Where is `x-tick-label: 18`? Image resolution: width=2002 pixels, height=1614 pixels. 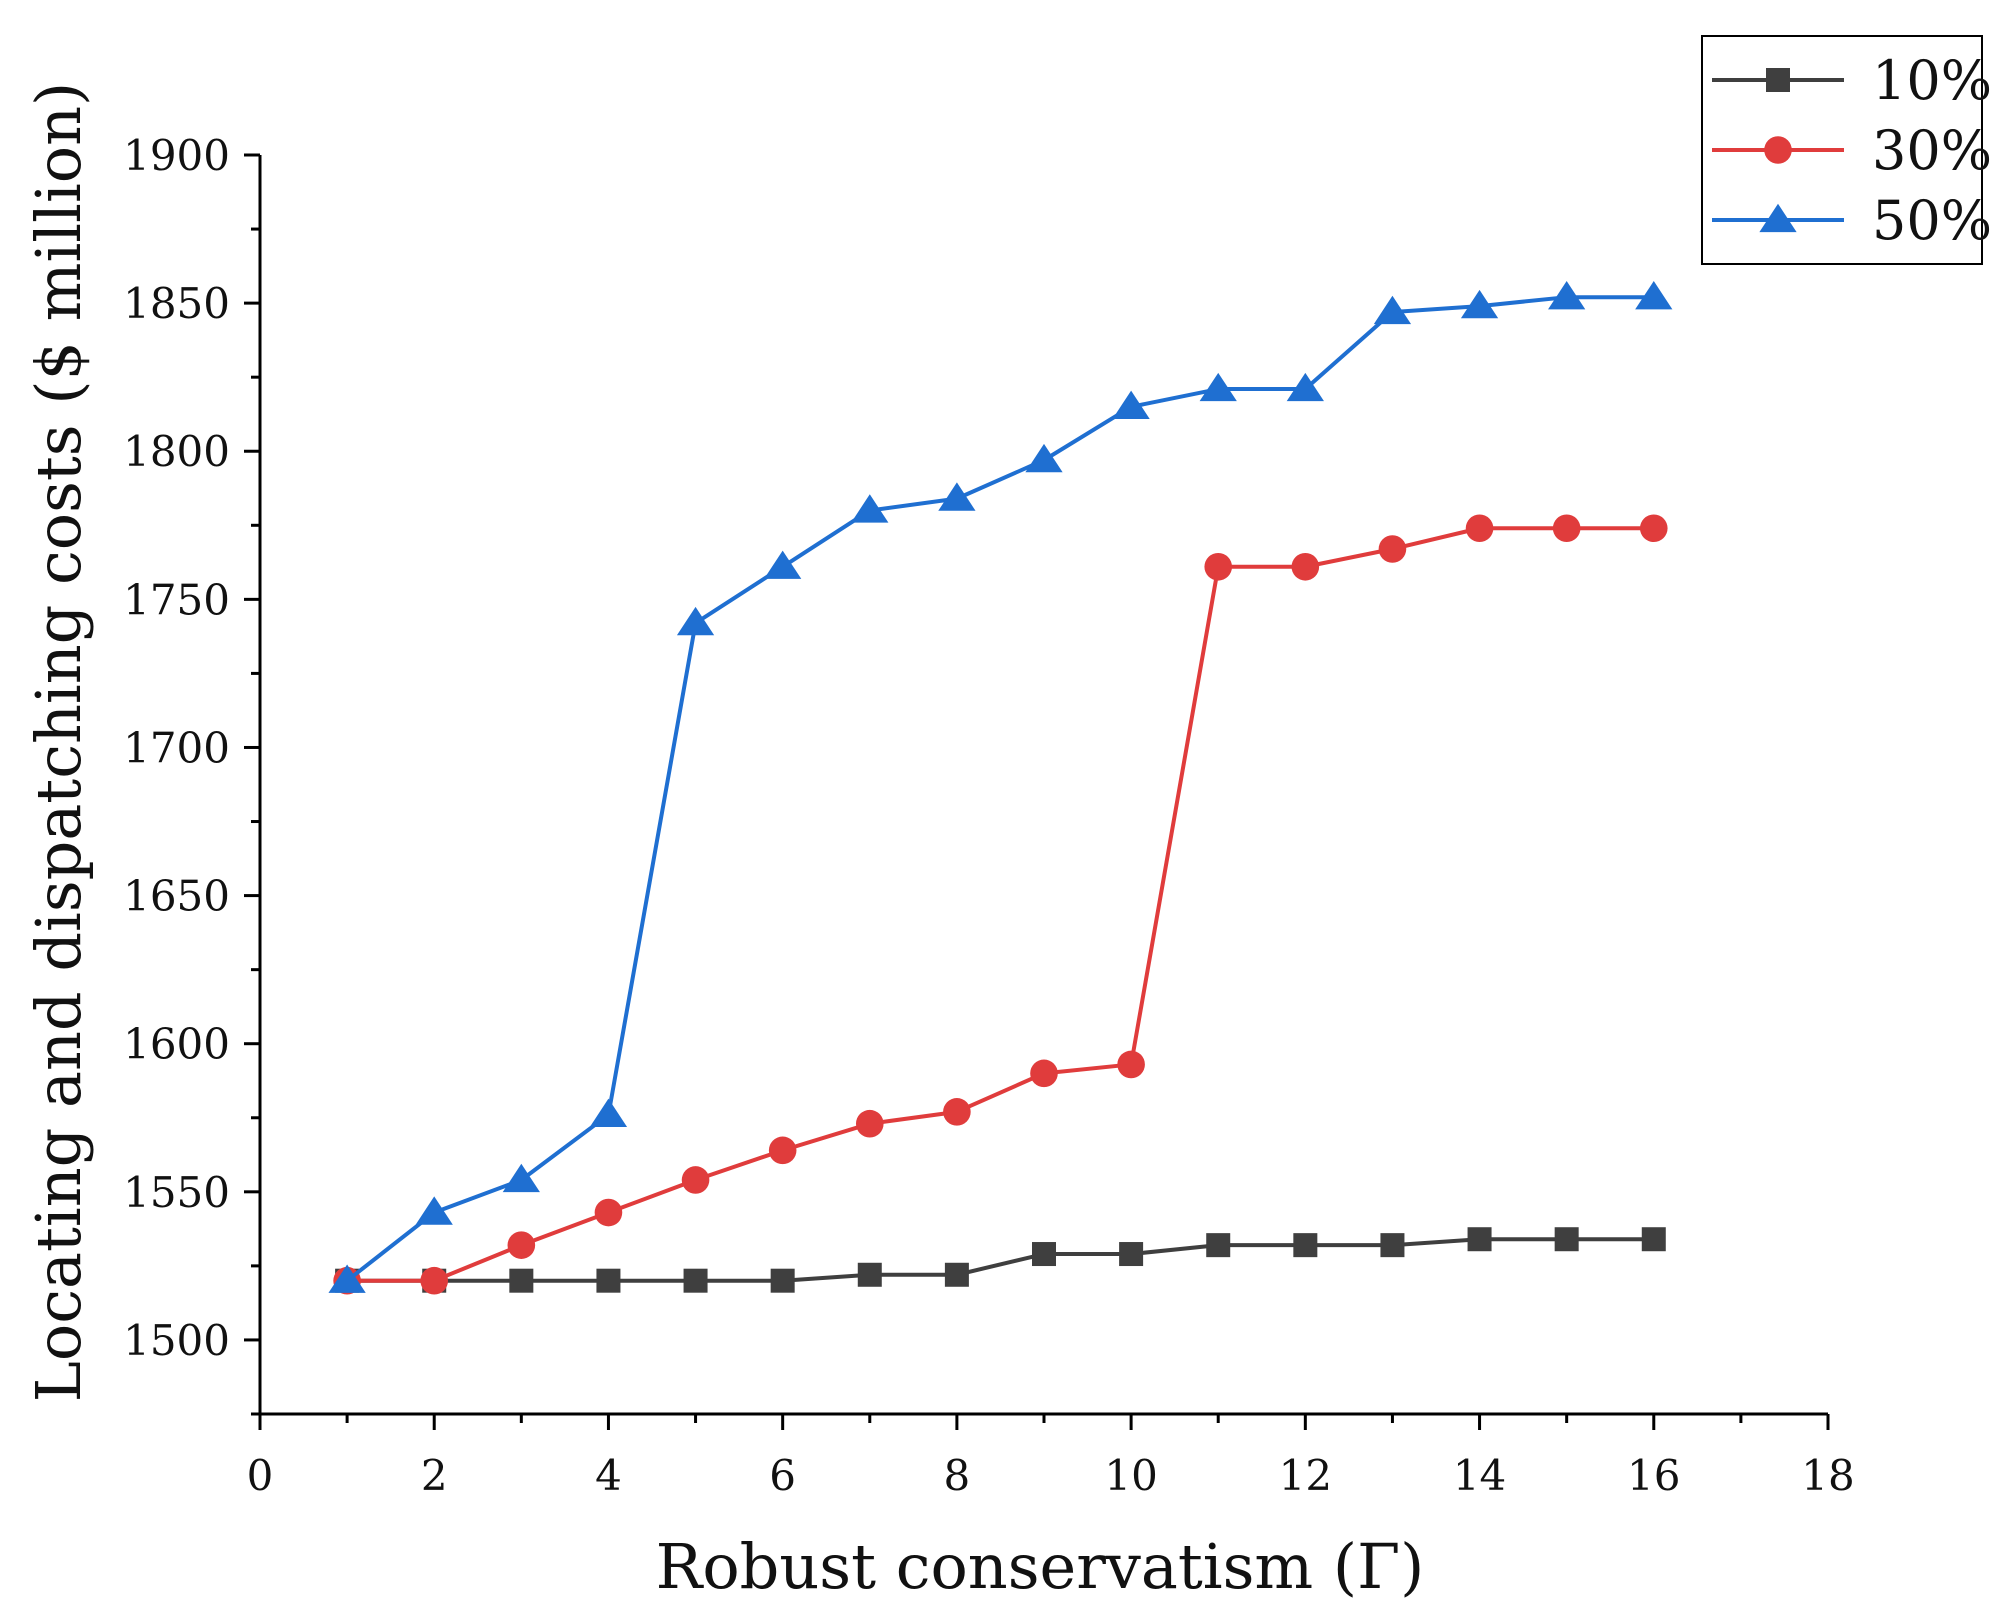 x-tick-label: 18 is located at coordinates (1827, 1475).